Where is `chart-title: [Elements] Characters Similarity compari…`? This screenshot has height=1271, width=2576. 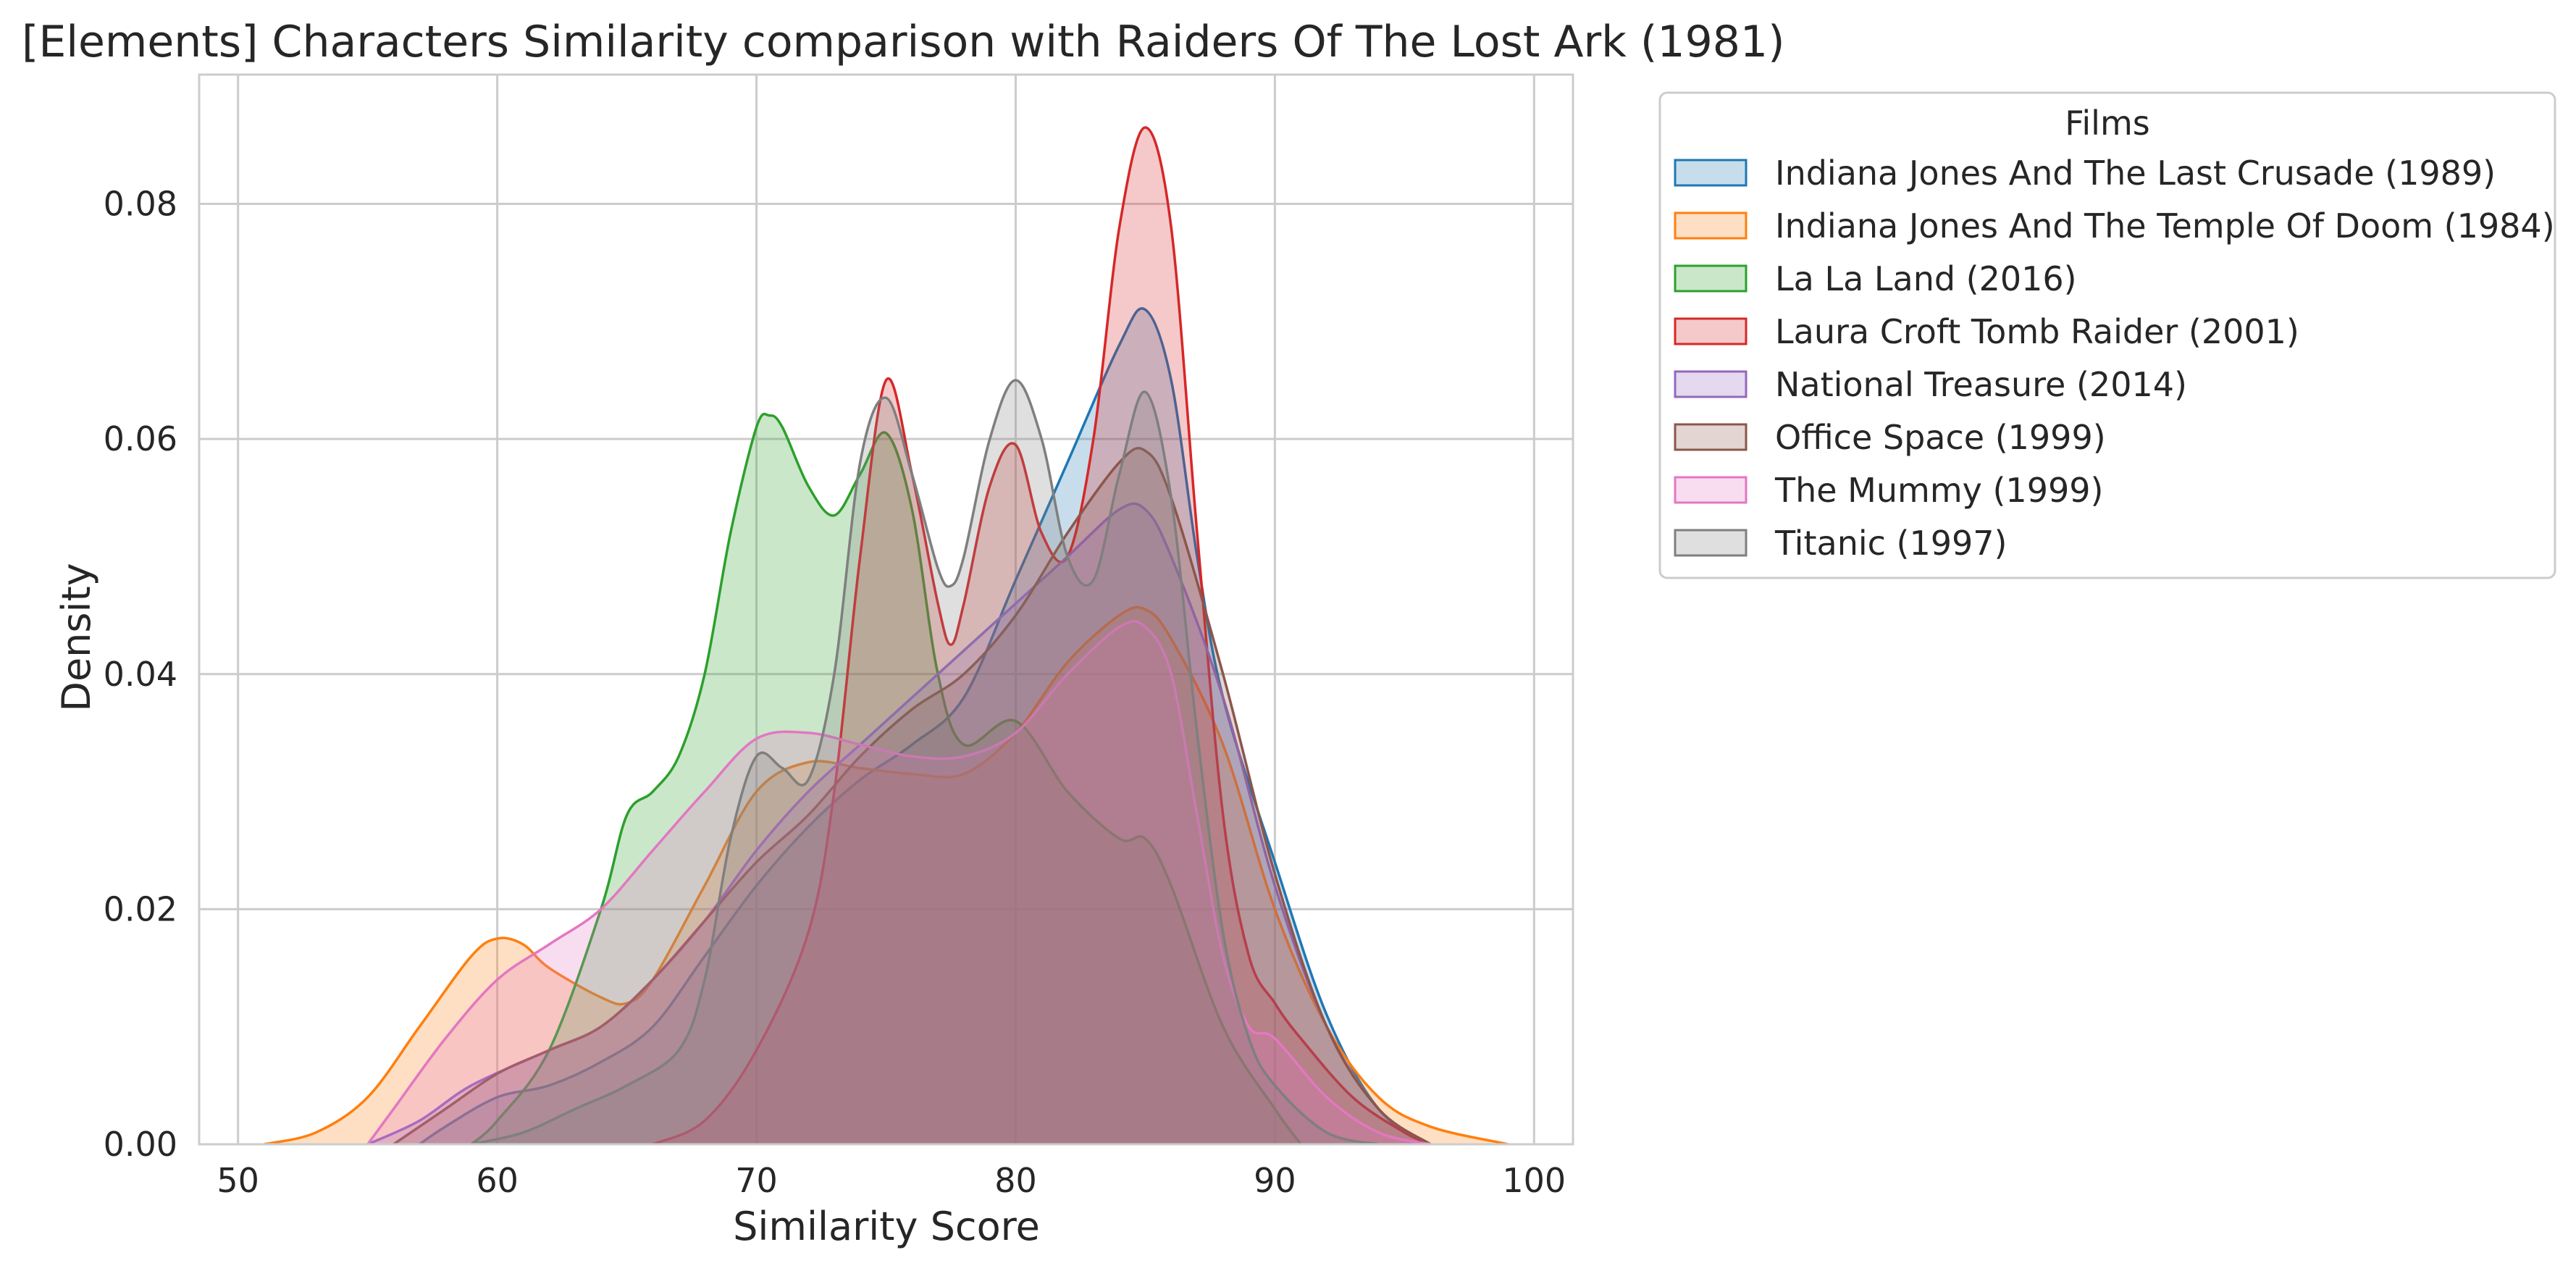 chart-title: [Elements] Characters Similarity compari… is located at coordinates (903, 42).